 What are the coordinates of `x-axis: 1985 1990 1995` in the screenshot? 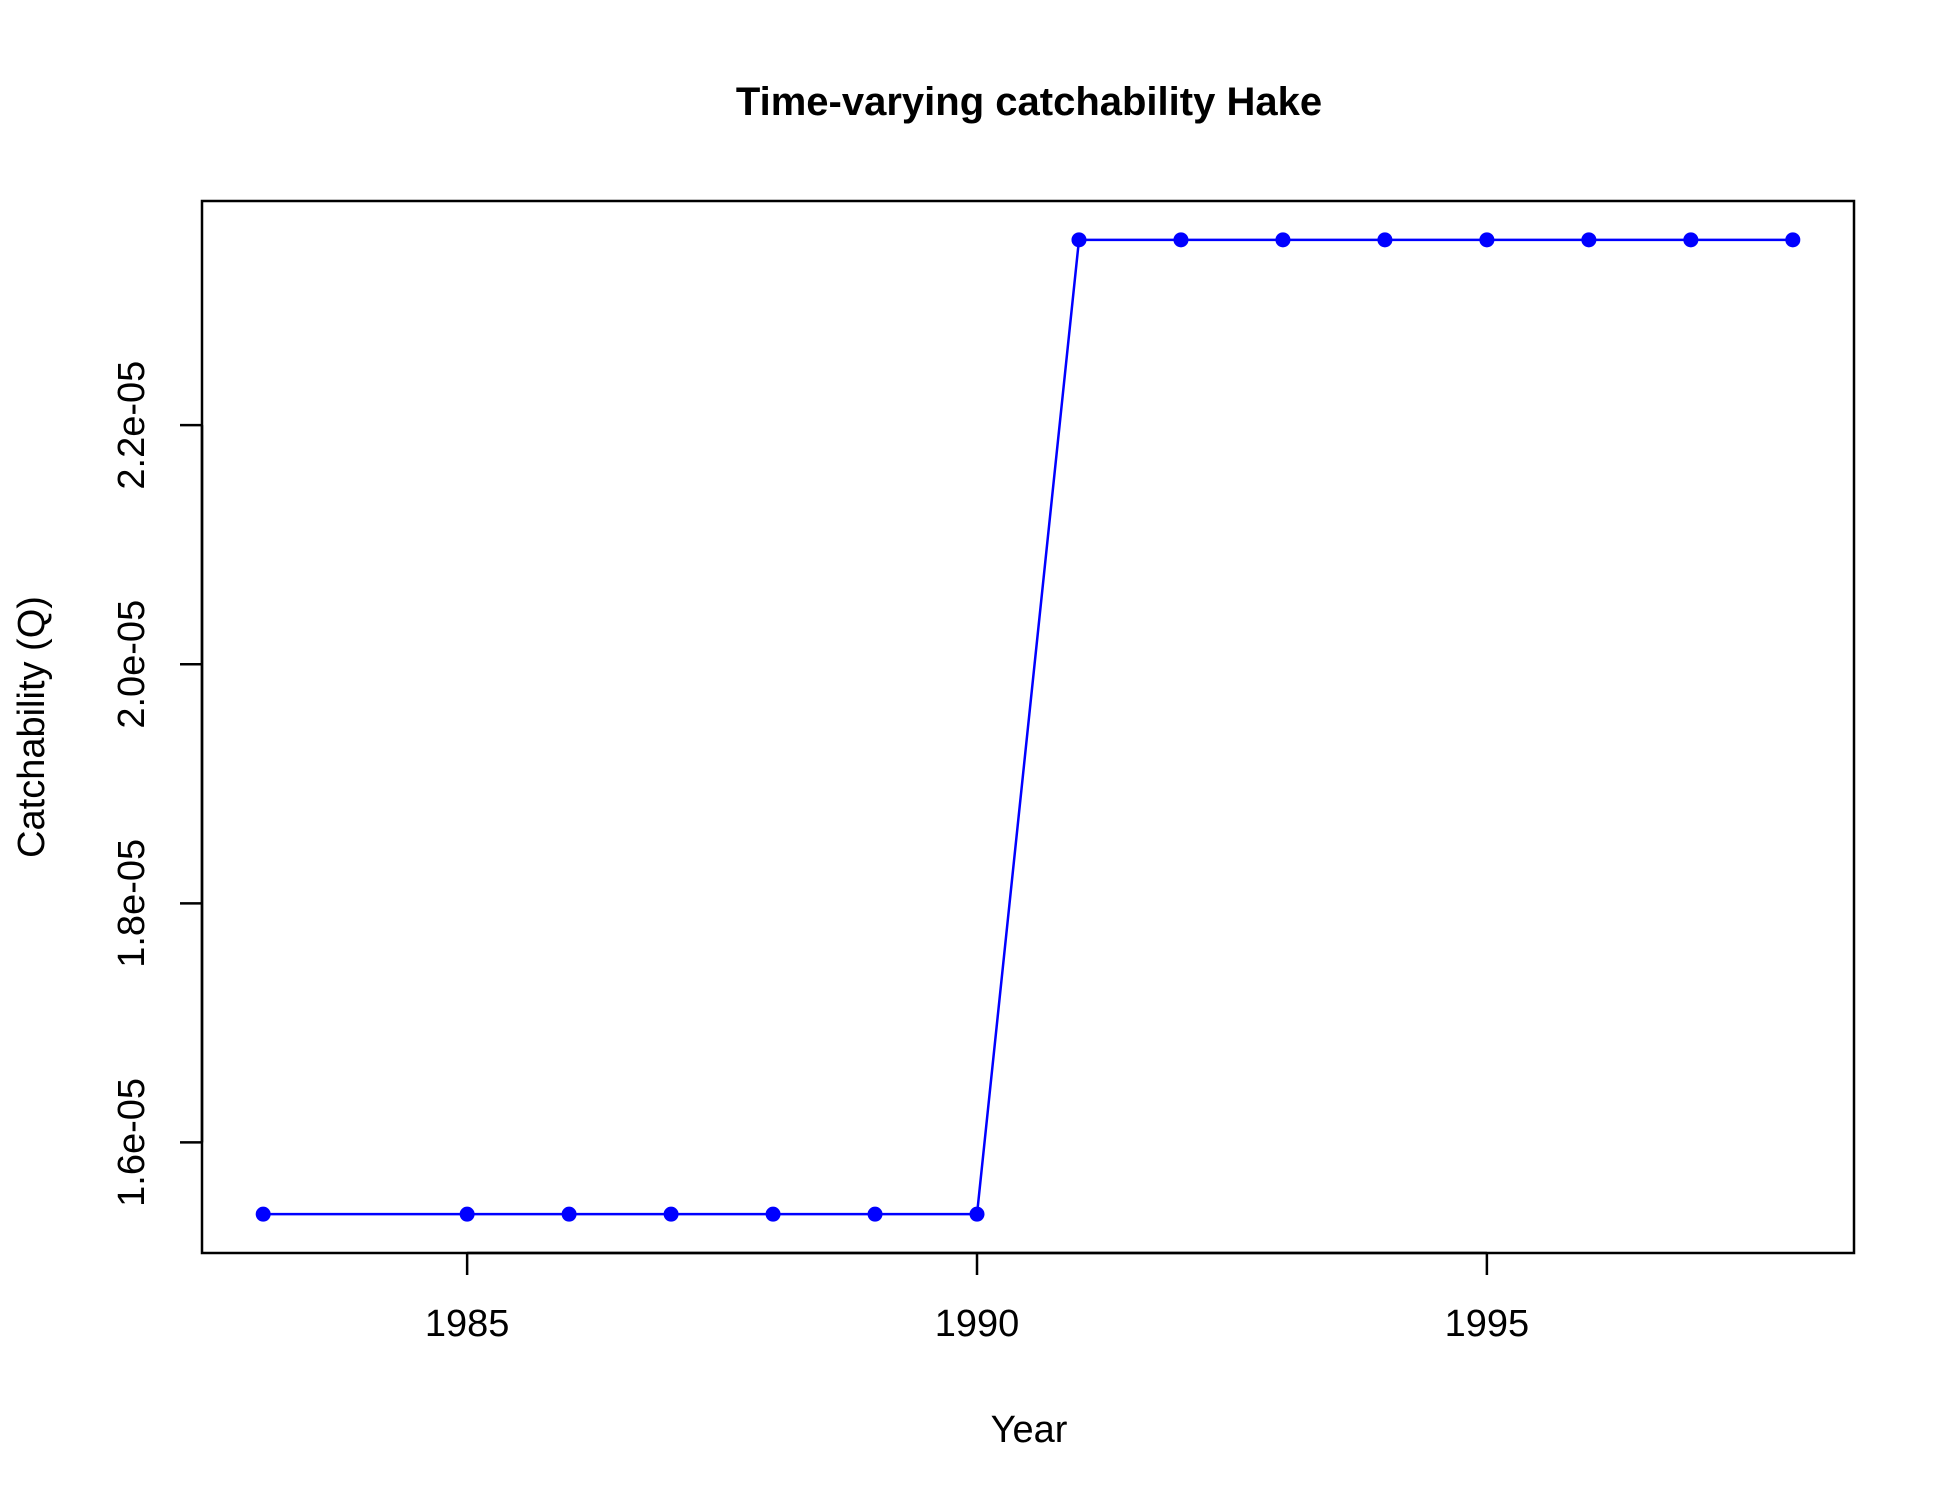 It's located at (977, 1298).